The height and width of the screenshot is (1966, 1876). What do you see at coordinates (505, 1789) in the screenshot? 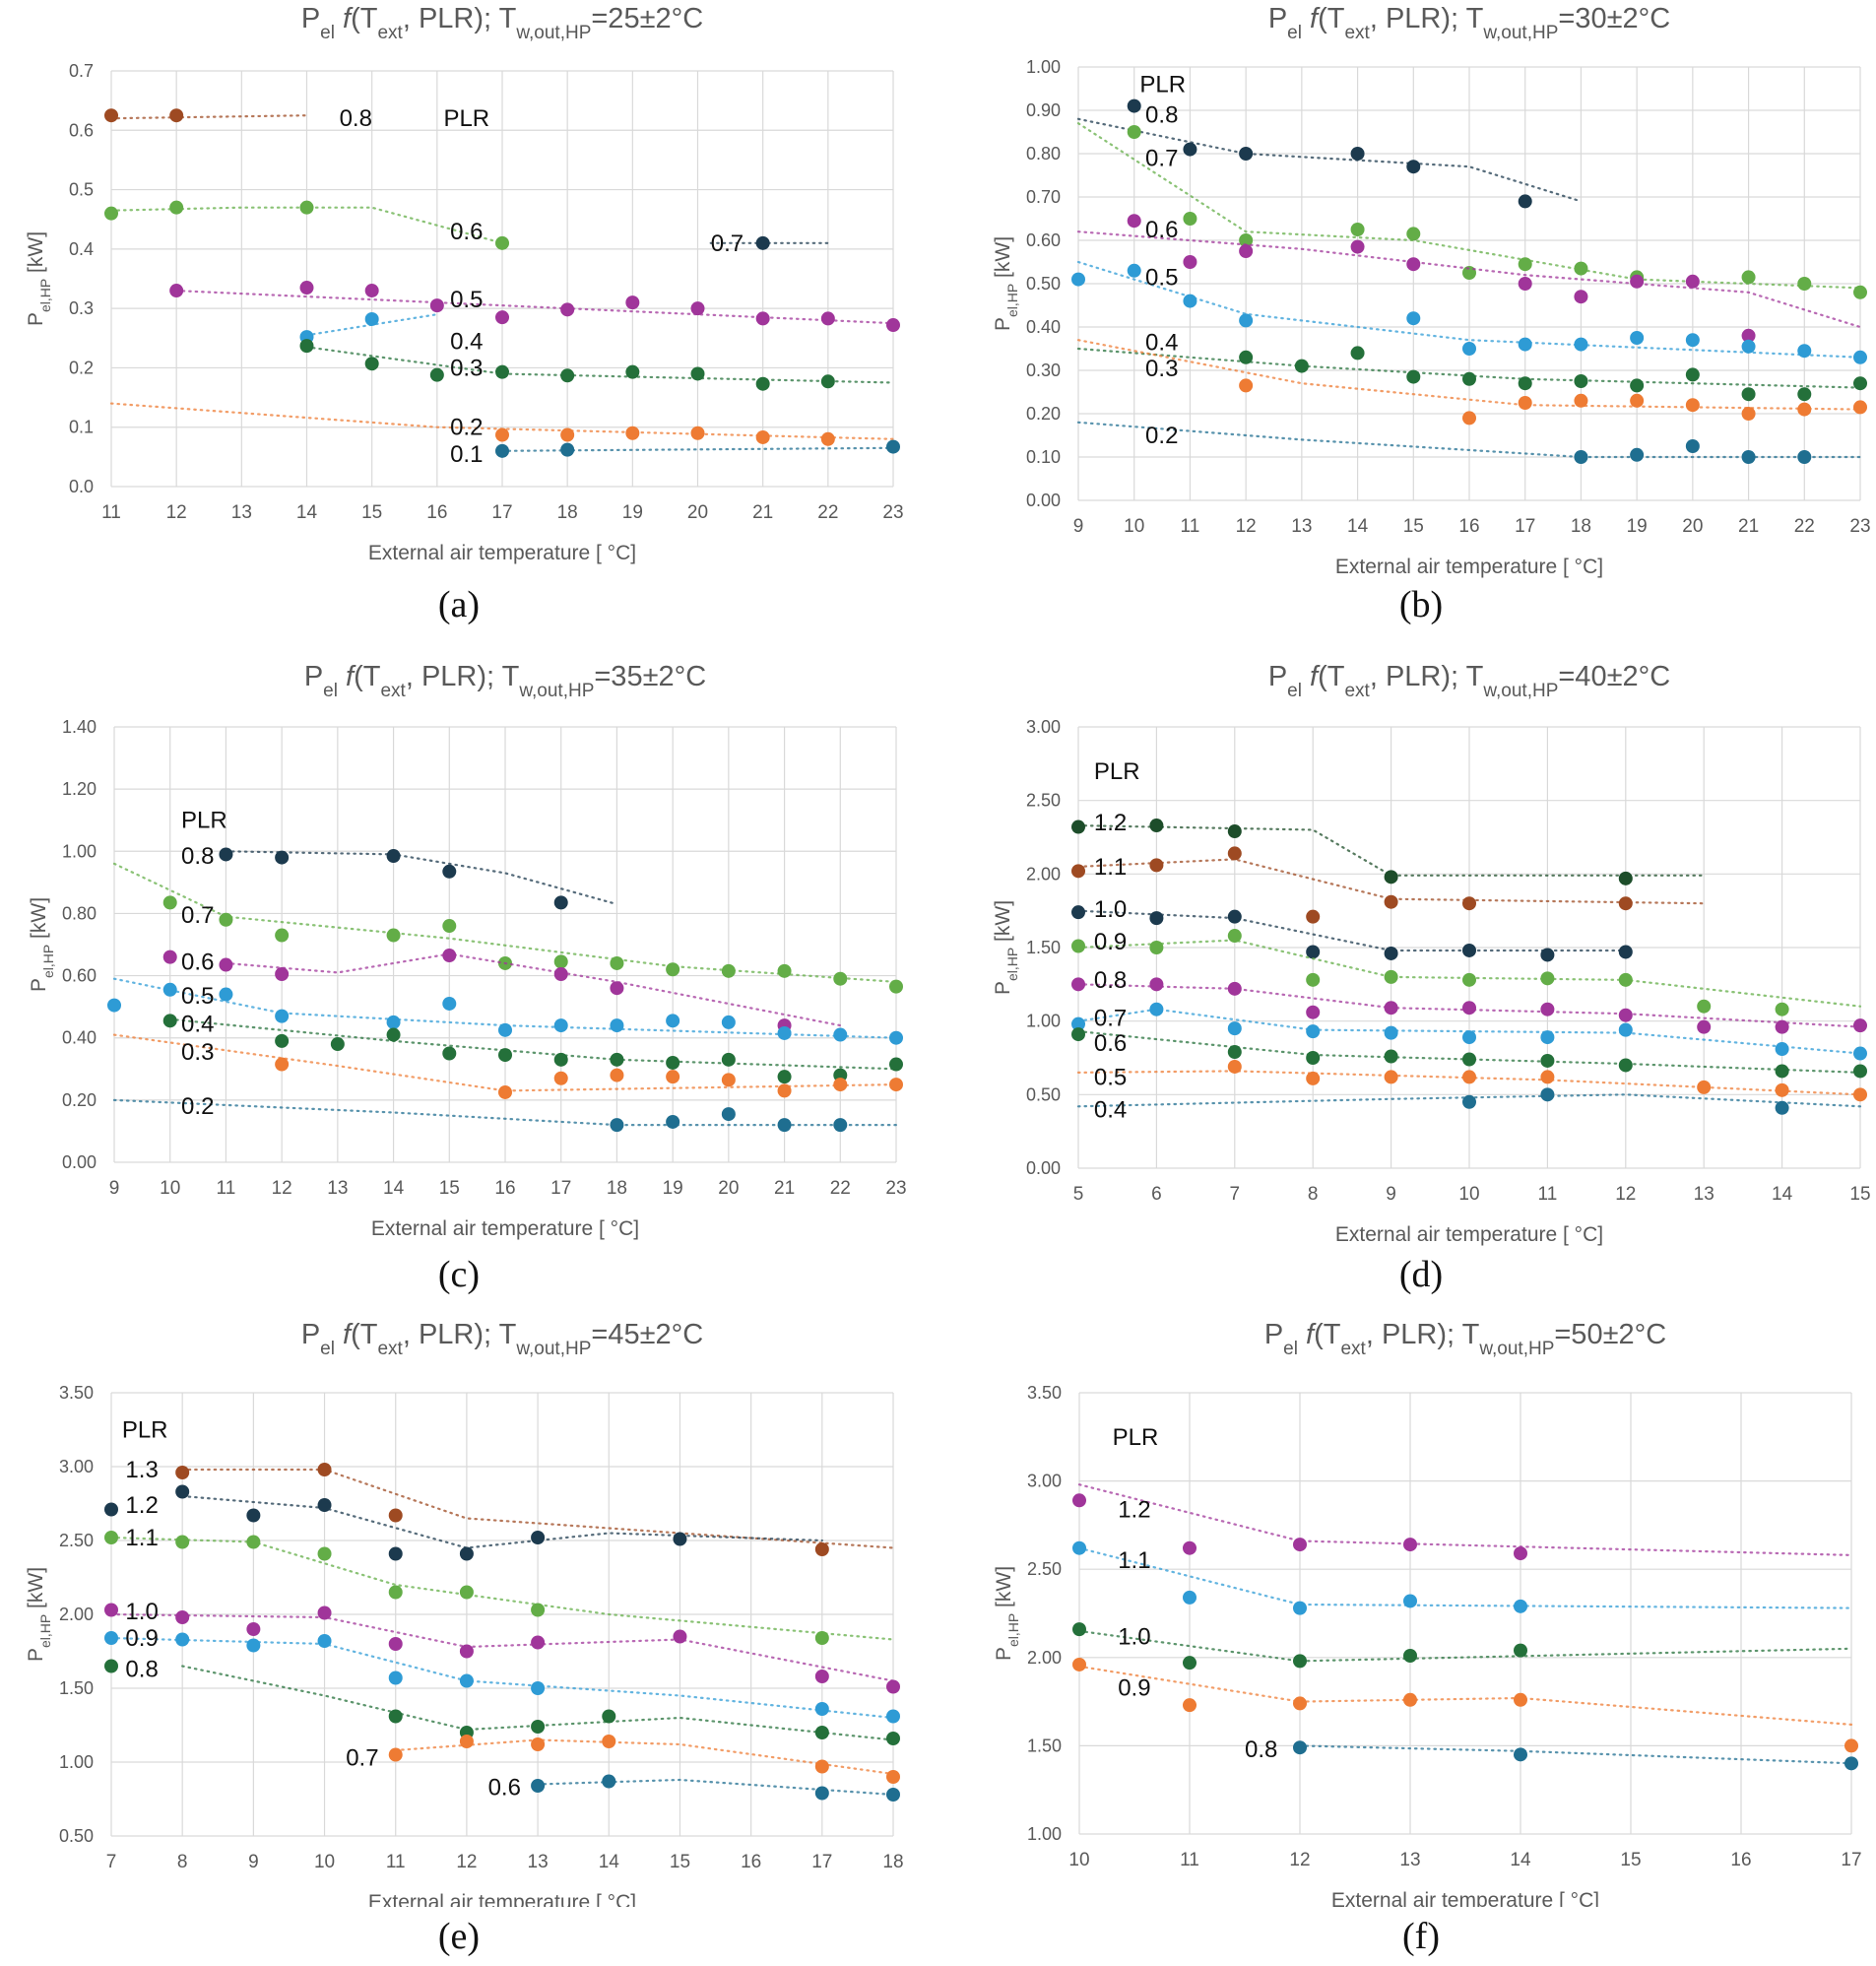
I see `plr-annotation: 0.6` at bounding box center [505, 1789].